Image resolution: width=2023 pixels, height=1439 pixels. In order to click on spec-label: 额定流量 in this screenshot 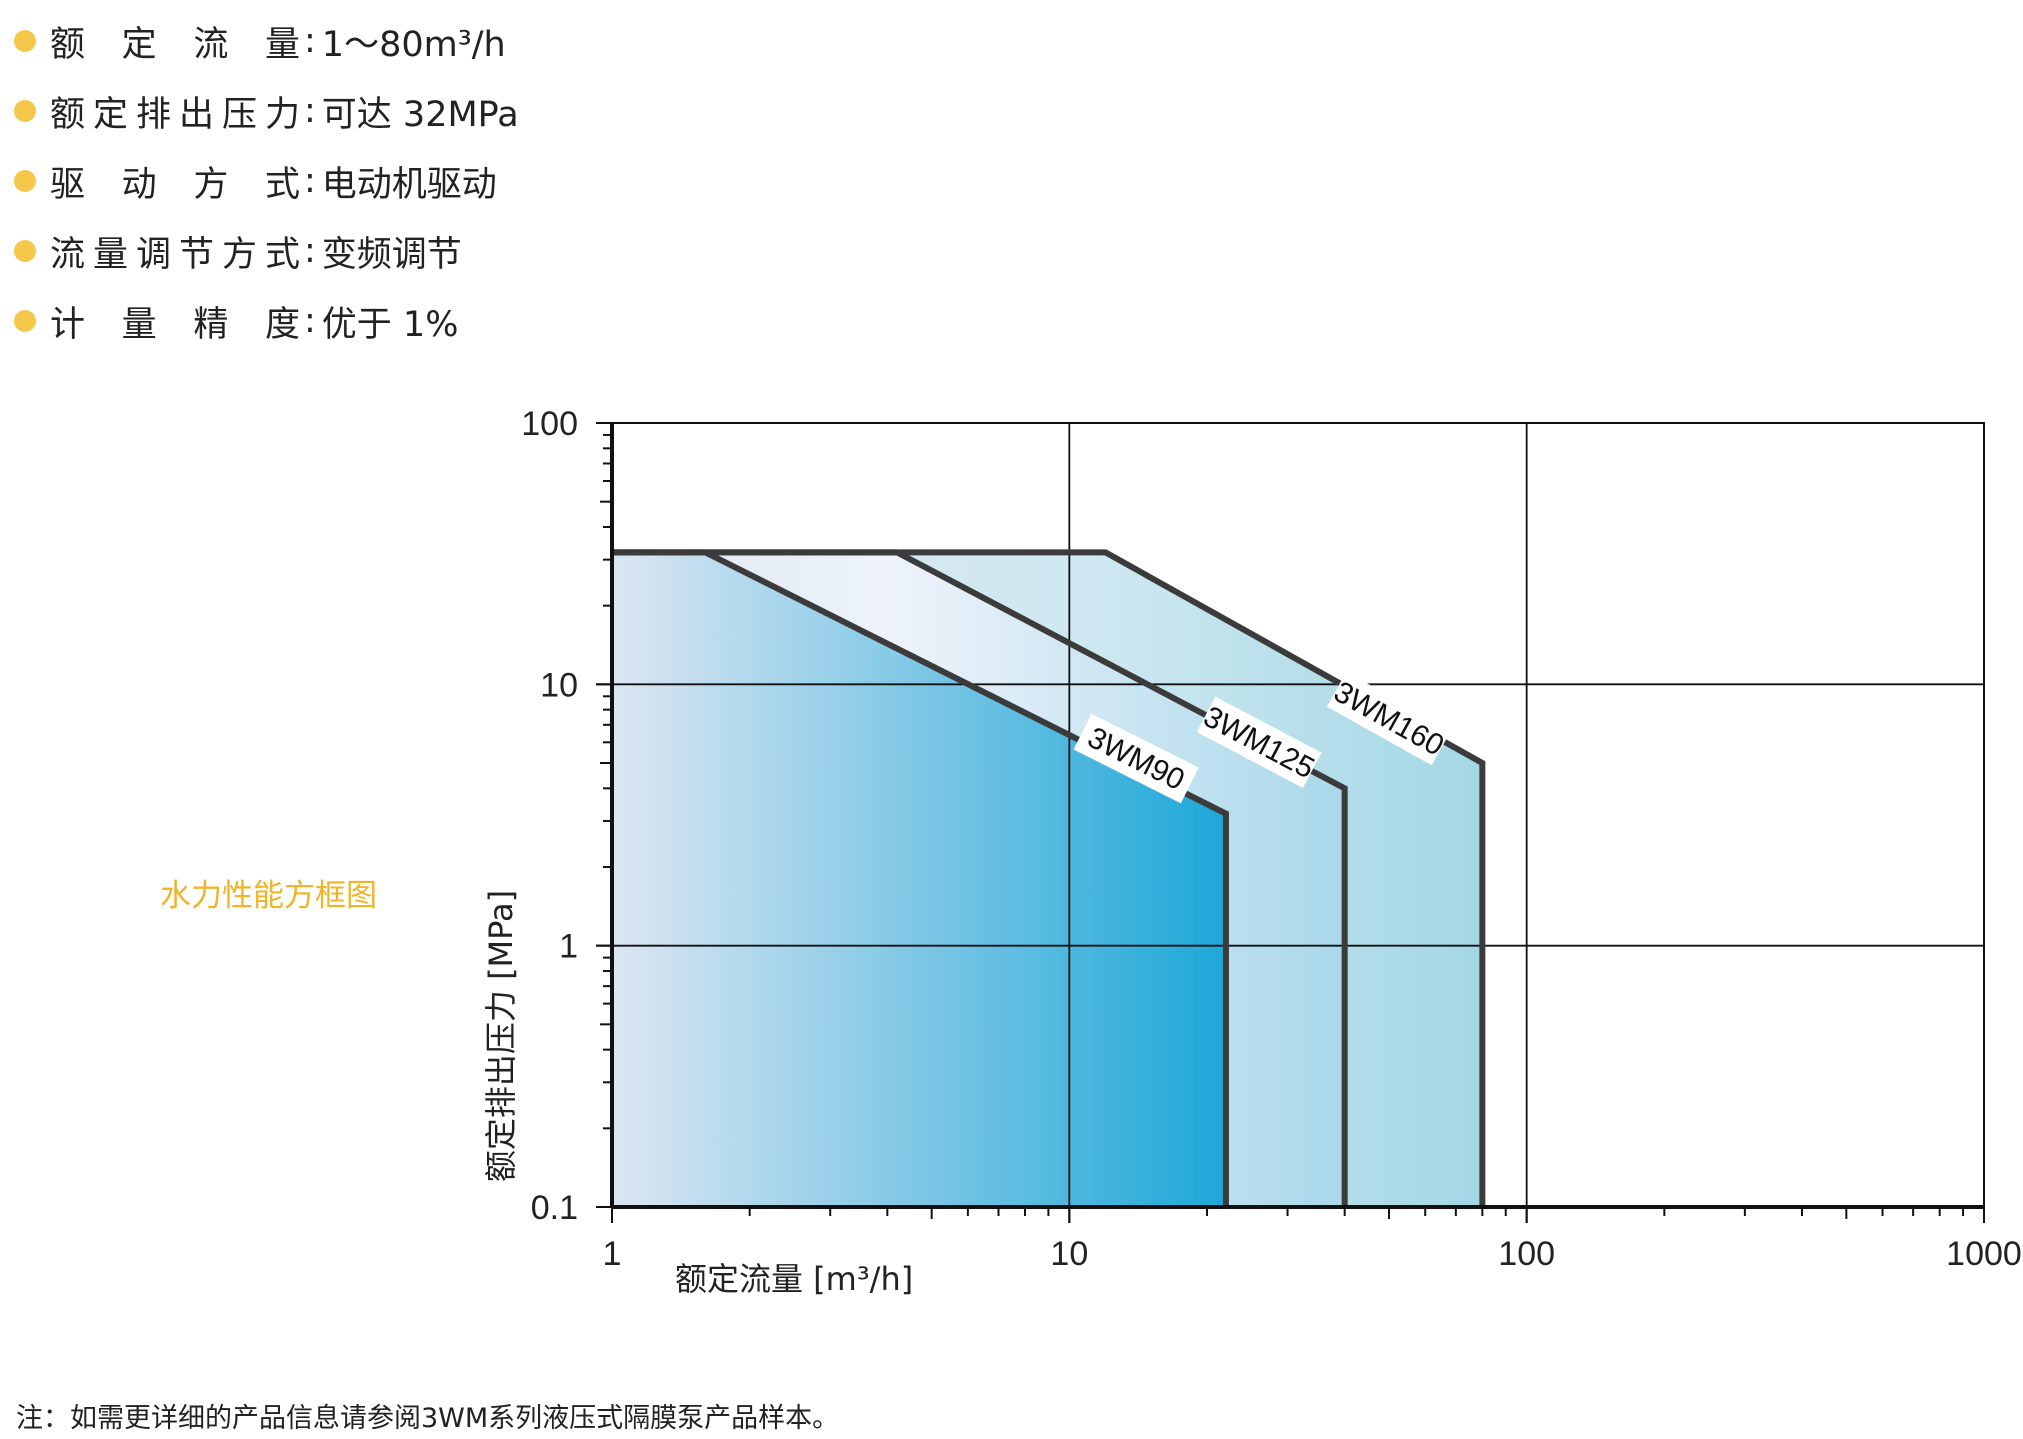, I will do `click(175, 44)`.